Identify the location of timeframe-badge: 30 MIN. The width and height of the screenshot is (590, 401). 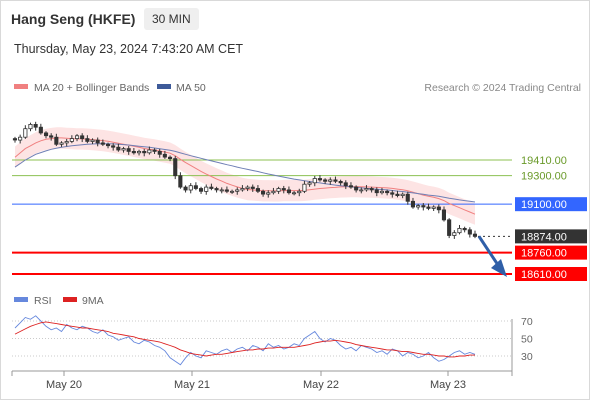
(171, 19).